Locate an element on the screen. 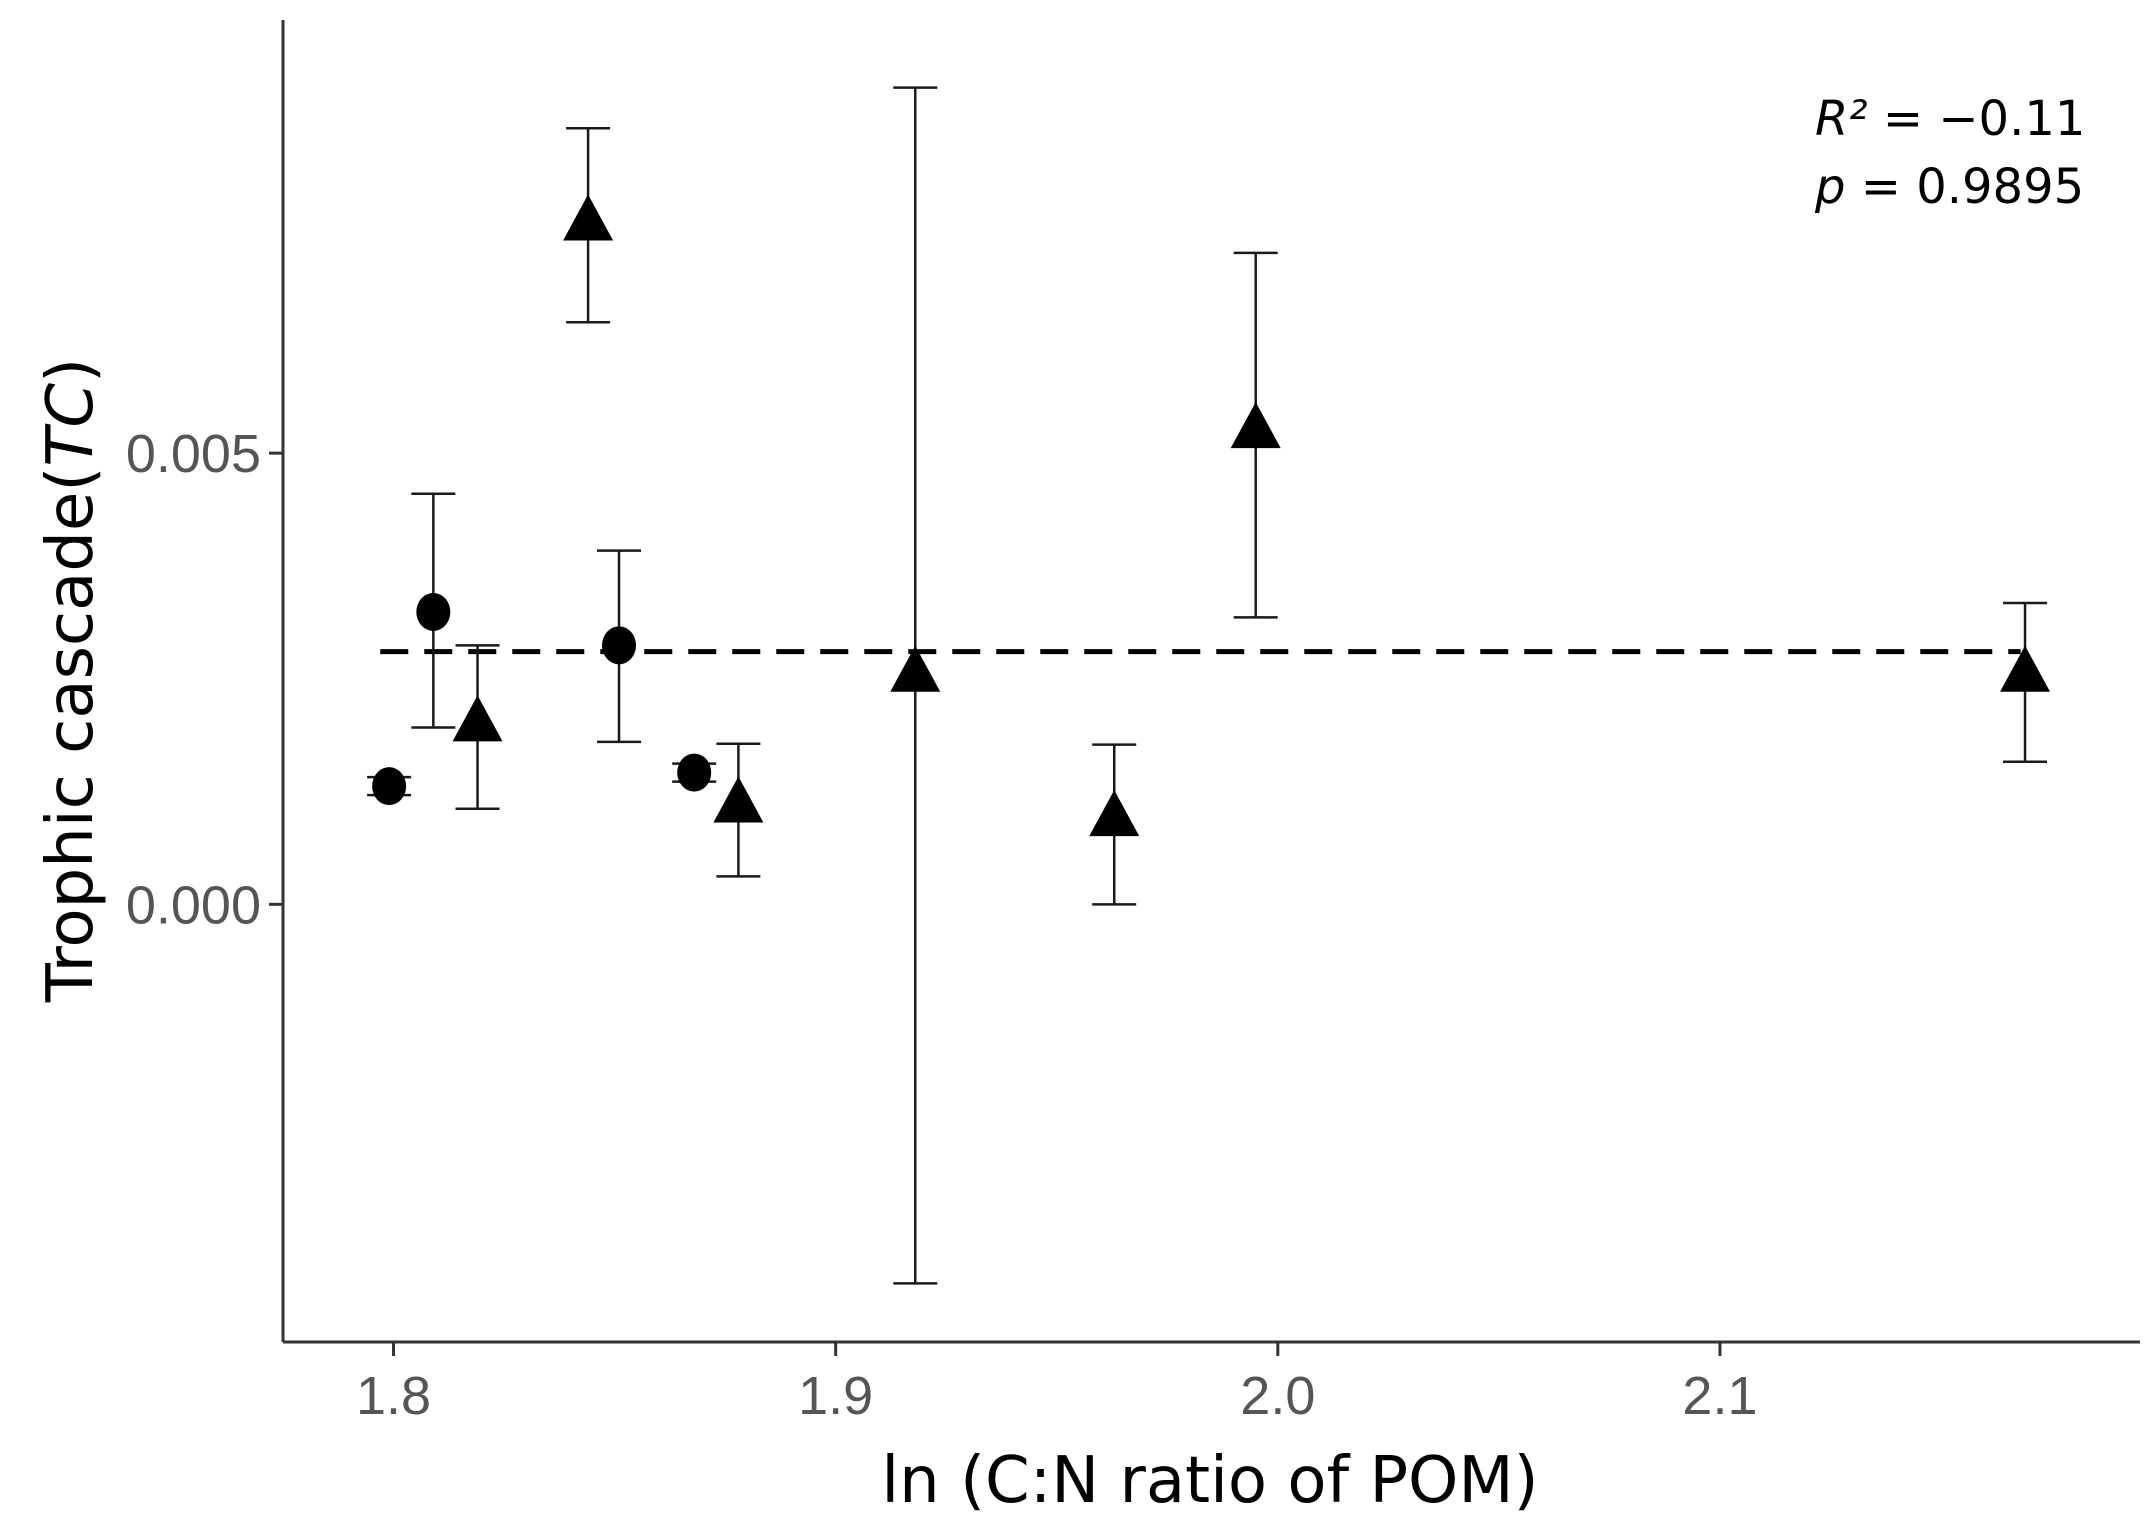 The height and width of the screenshot is (1517, 2147). y-axis-title: Trophic cascade(TC) is located at coordinates (71, 680).